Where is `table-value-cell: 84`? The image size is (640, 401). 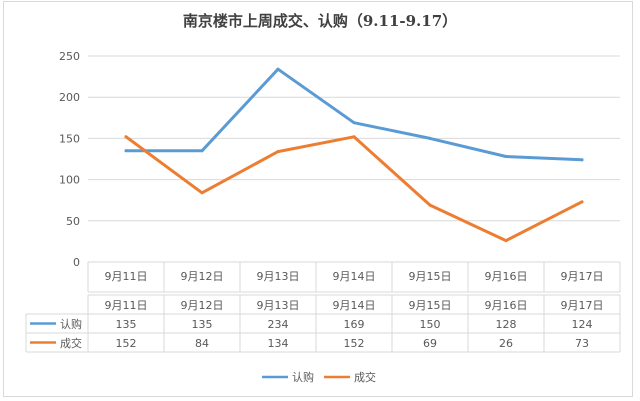 table-value-cell: 84 is located at coordinates (202, 343).